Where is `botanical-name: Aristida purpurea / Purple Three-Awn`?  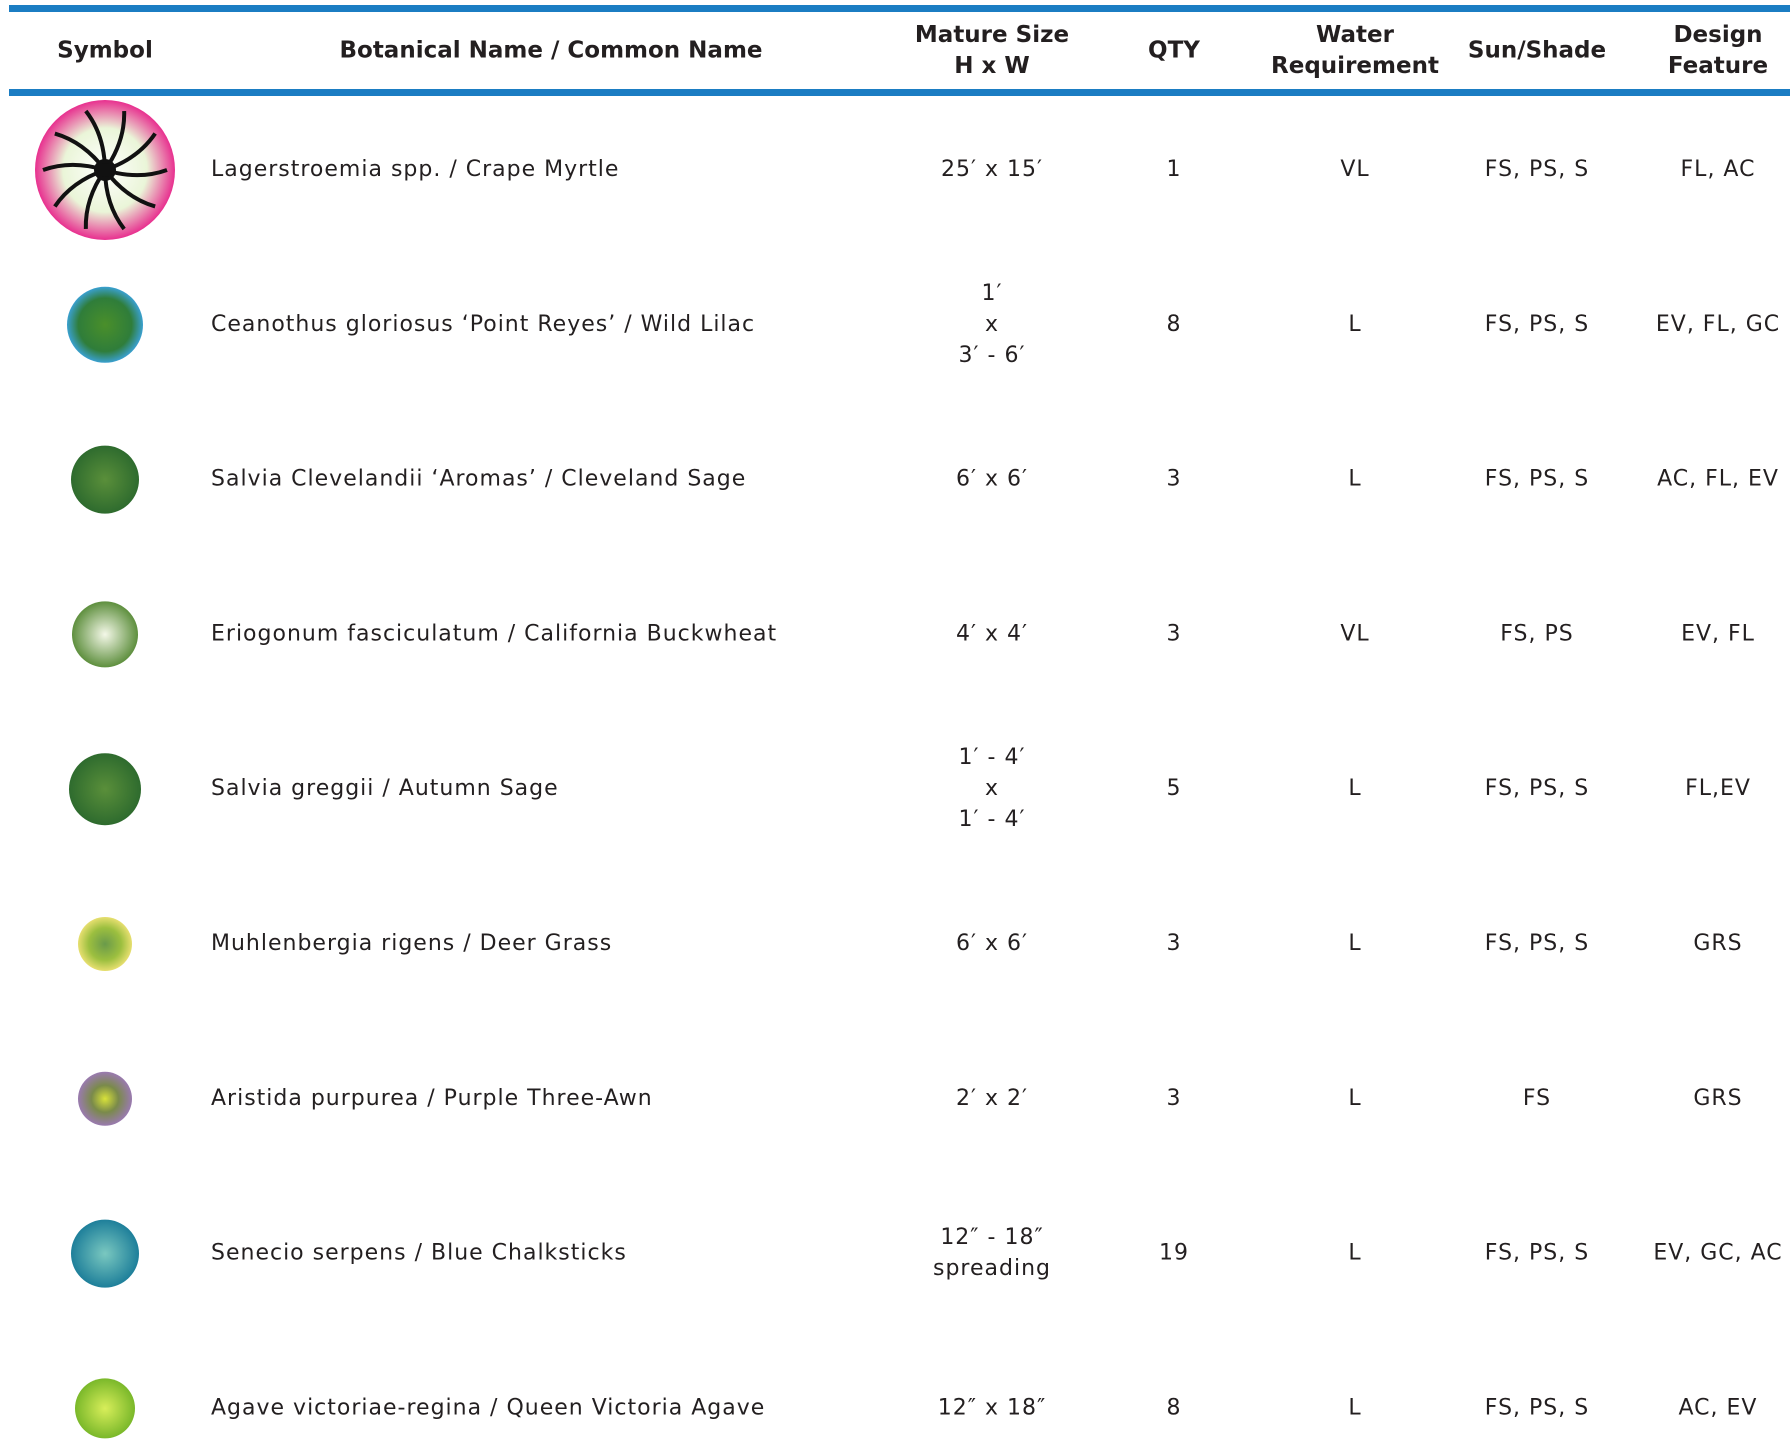
botanical-name: Aristida purpurea / Purple Three-Awn is located at coordinates (432, 1098).